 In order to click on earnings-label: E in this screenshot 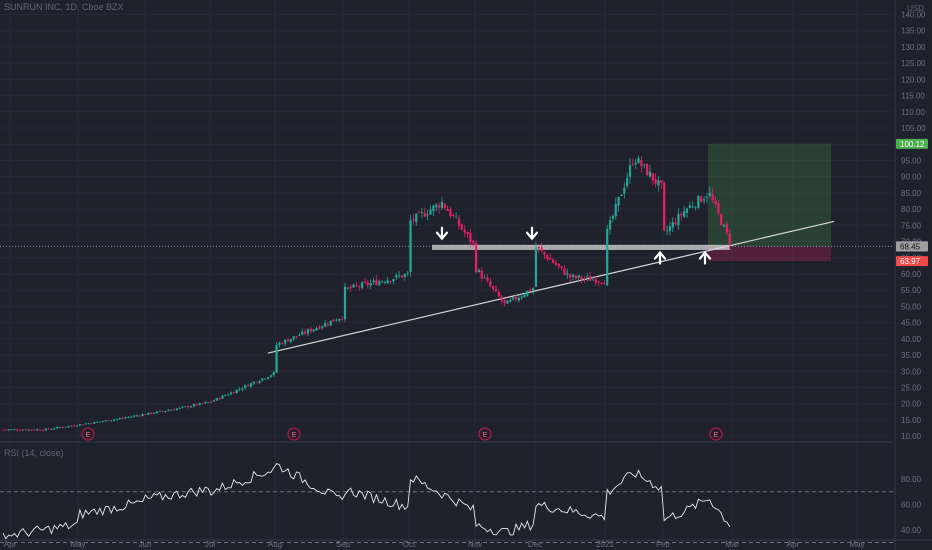, I will do `click(716, 435)`.